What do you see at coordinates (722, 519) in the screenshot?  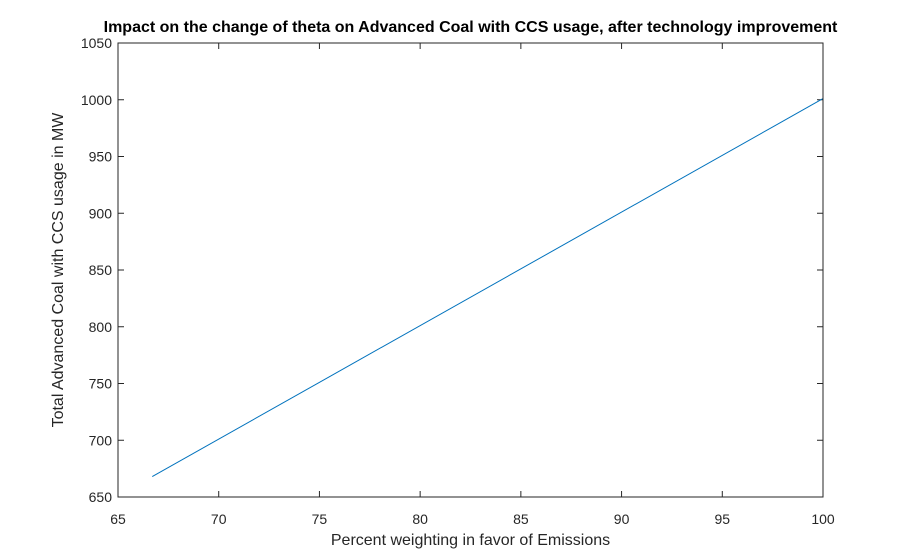 I see `x-tick-label: 95` at bounding box center [722, 519].